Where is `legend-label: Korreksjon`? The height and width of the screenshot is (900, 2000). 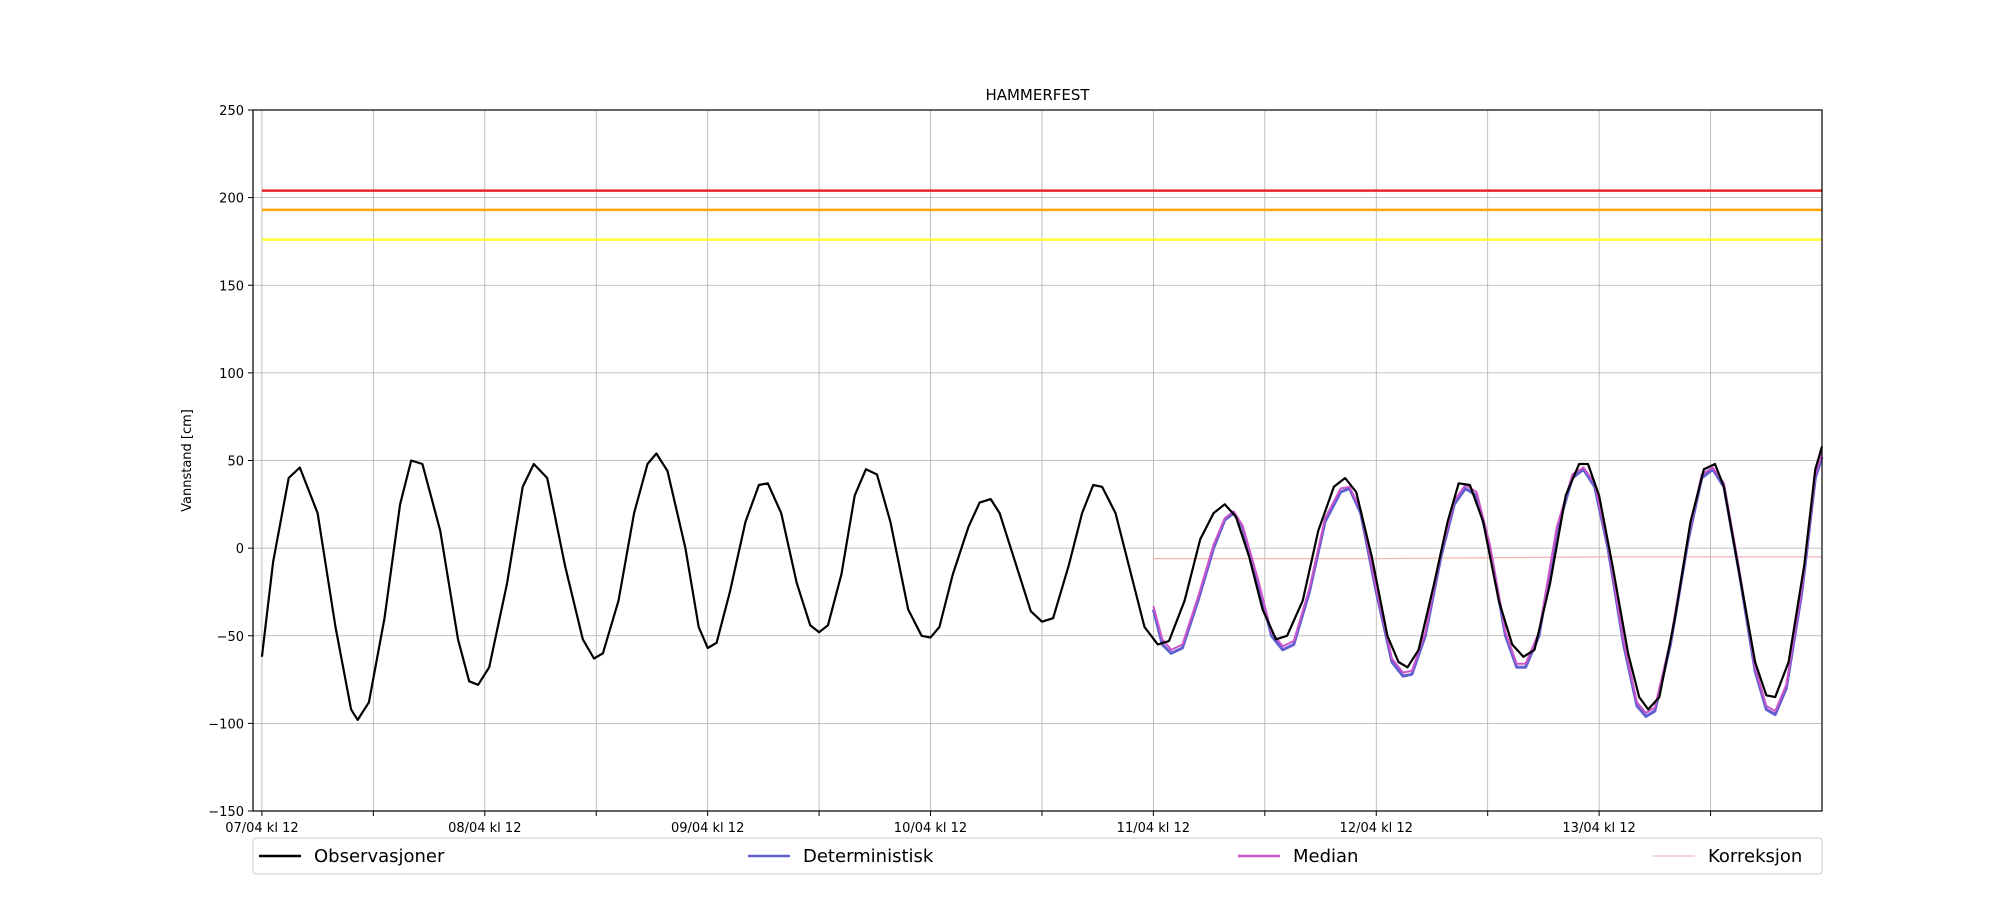
legend-label: Korreksjon is located at coordinates (1755, 856).